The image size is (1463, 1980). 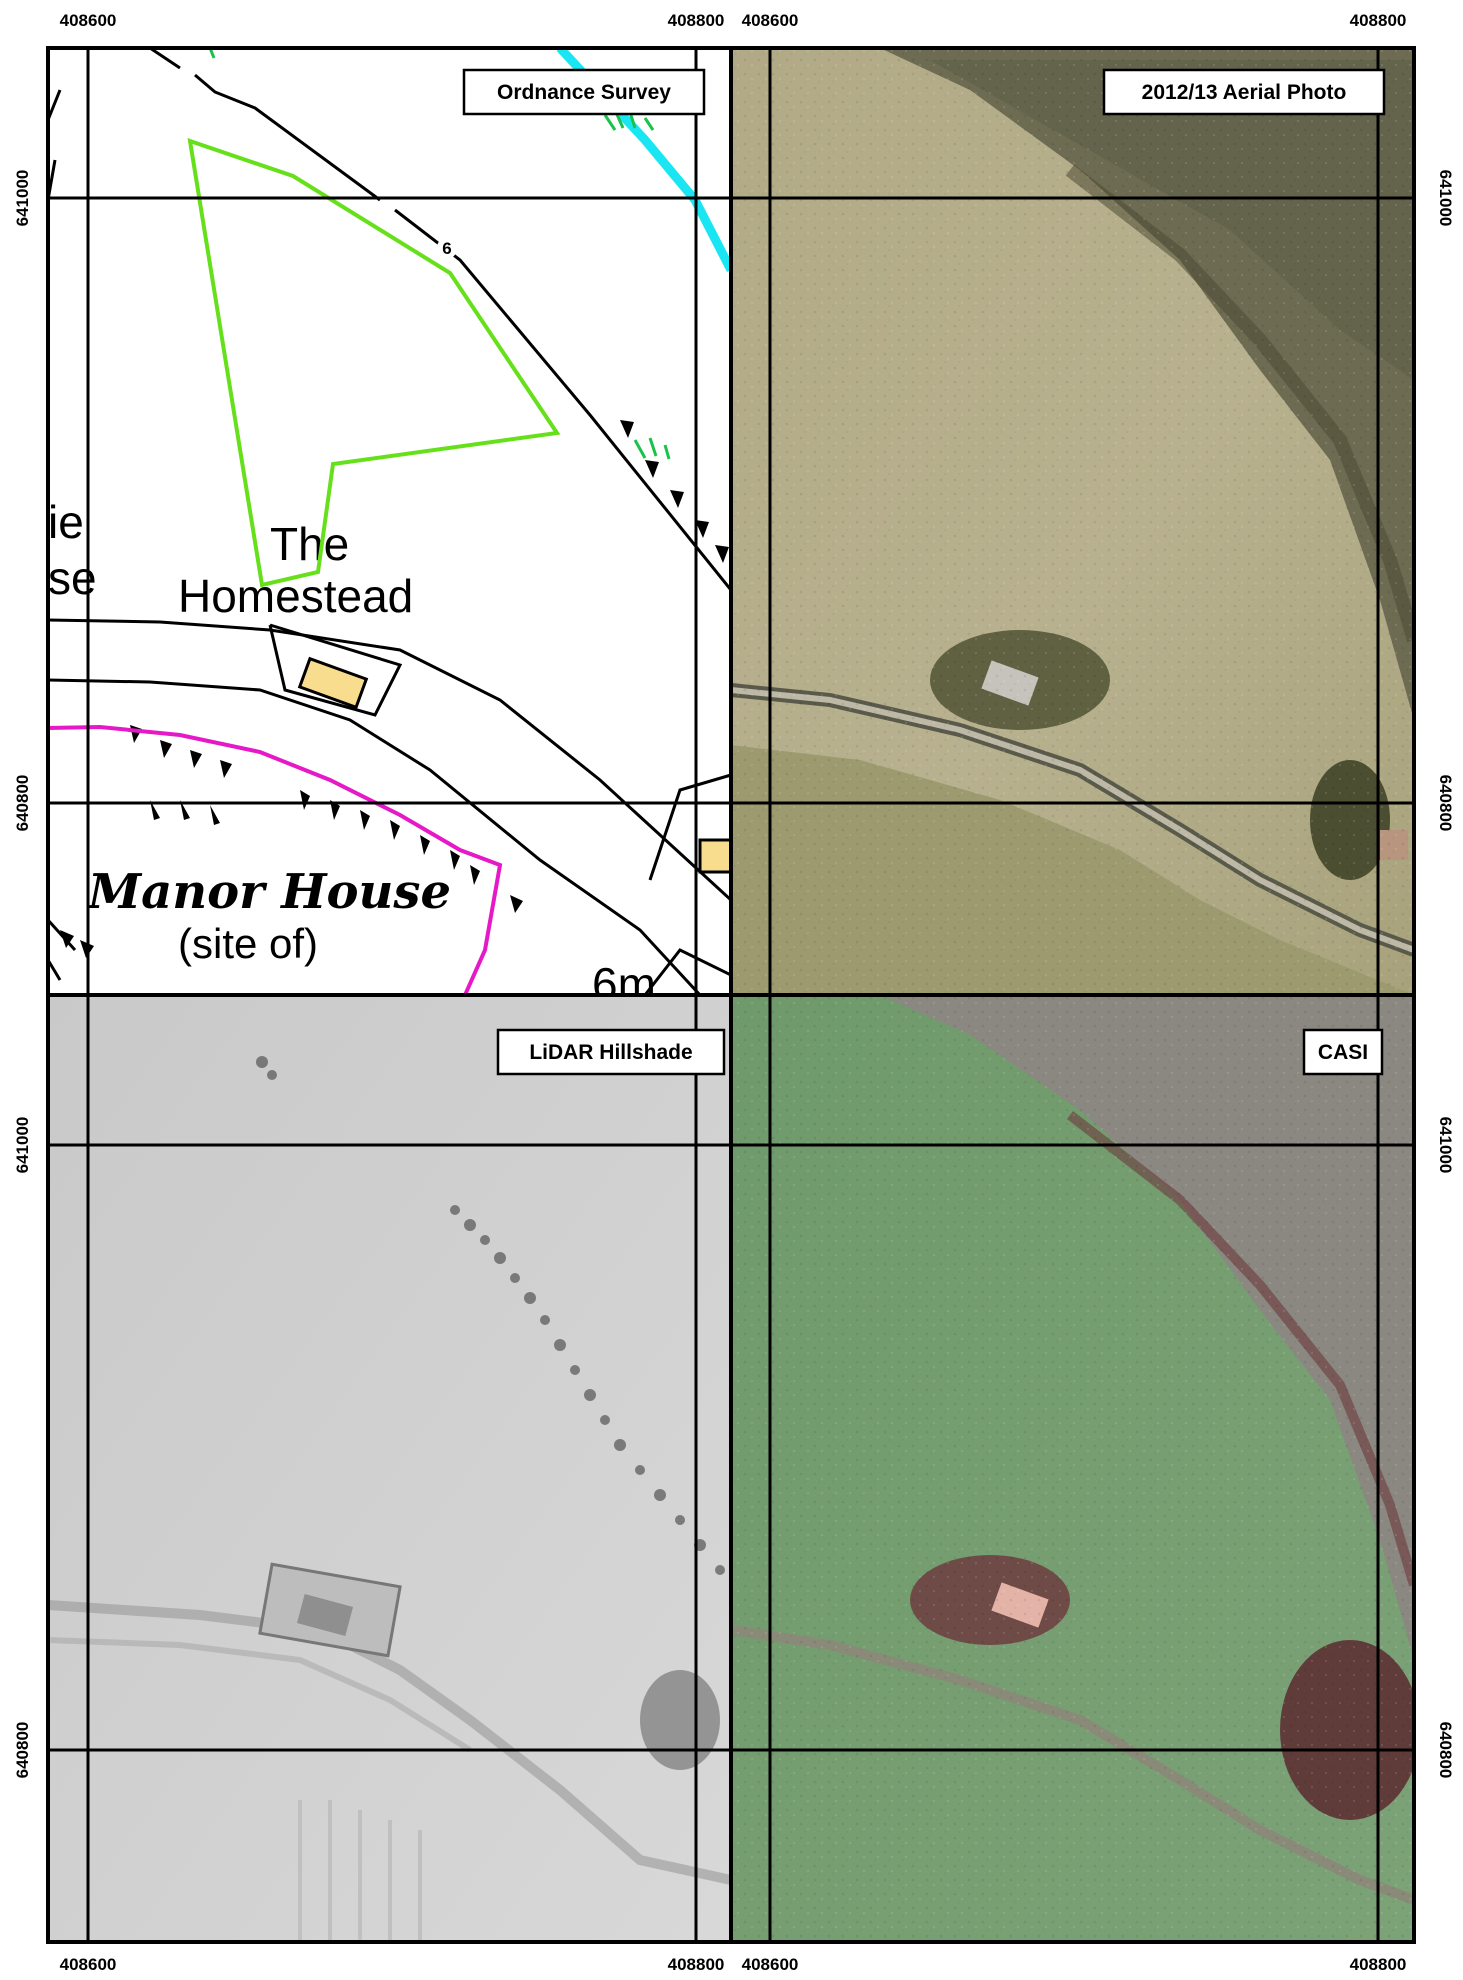 I want to click on farmstead-relief, so click(x=330, y=1610).